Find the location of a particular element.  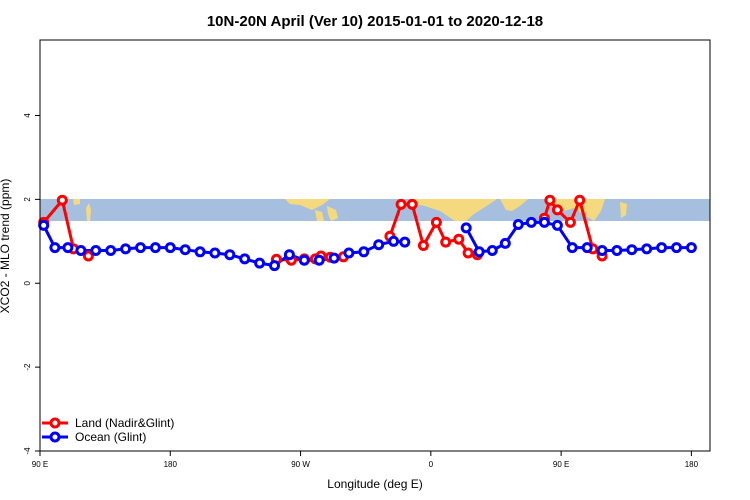

map-strip is located at coordinates (375, 210).